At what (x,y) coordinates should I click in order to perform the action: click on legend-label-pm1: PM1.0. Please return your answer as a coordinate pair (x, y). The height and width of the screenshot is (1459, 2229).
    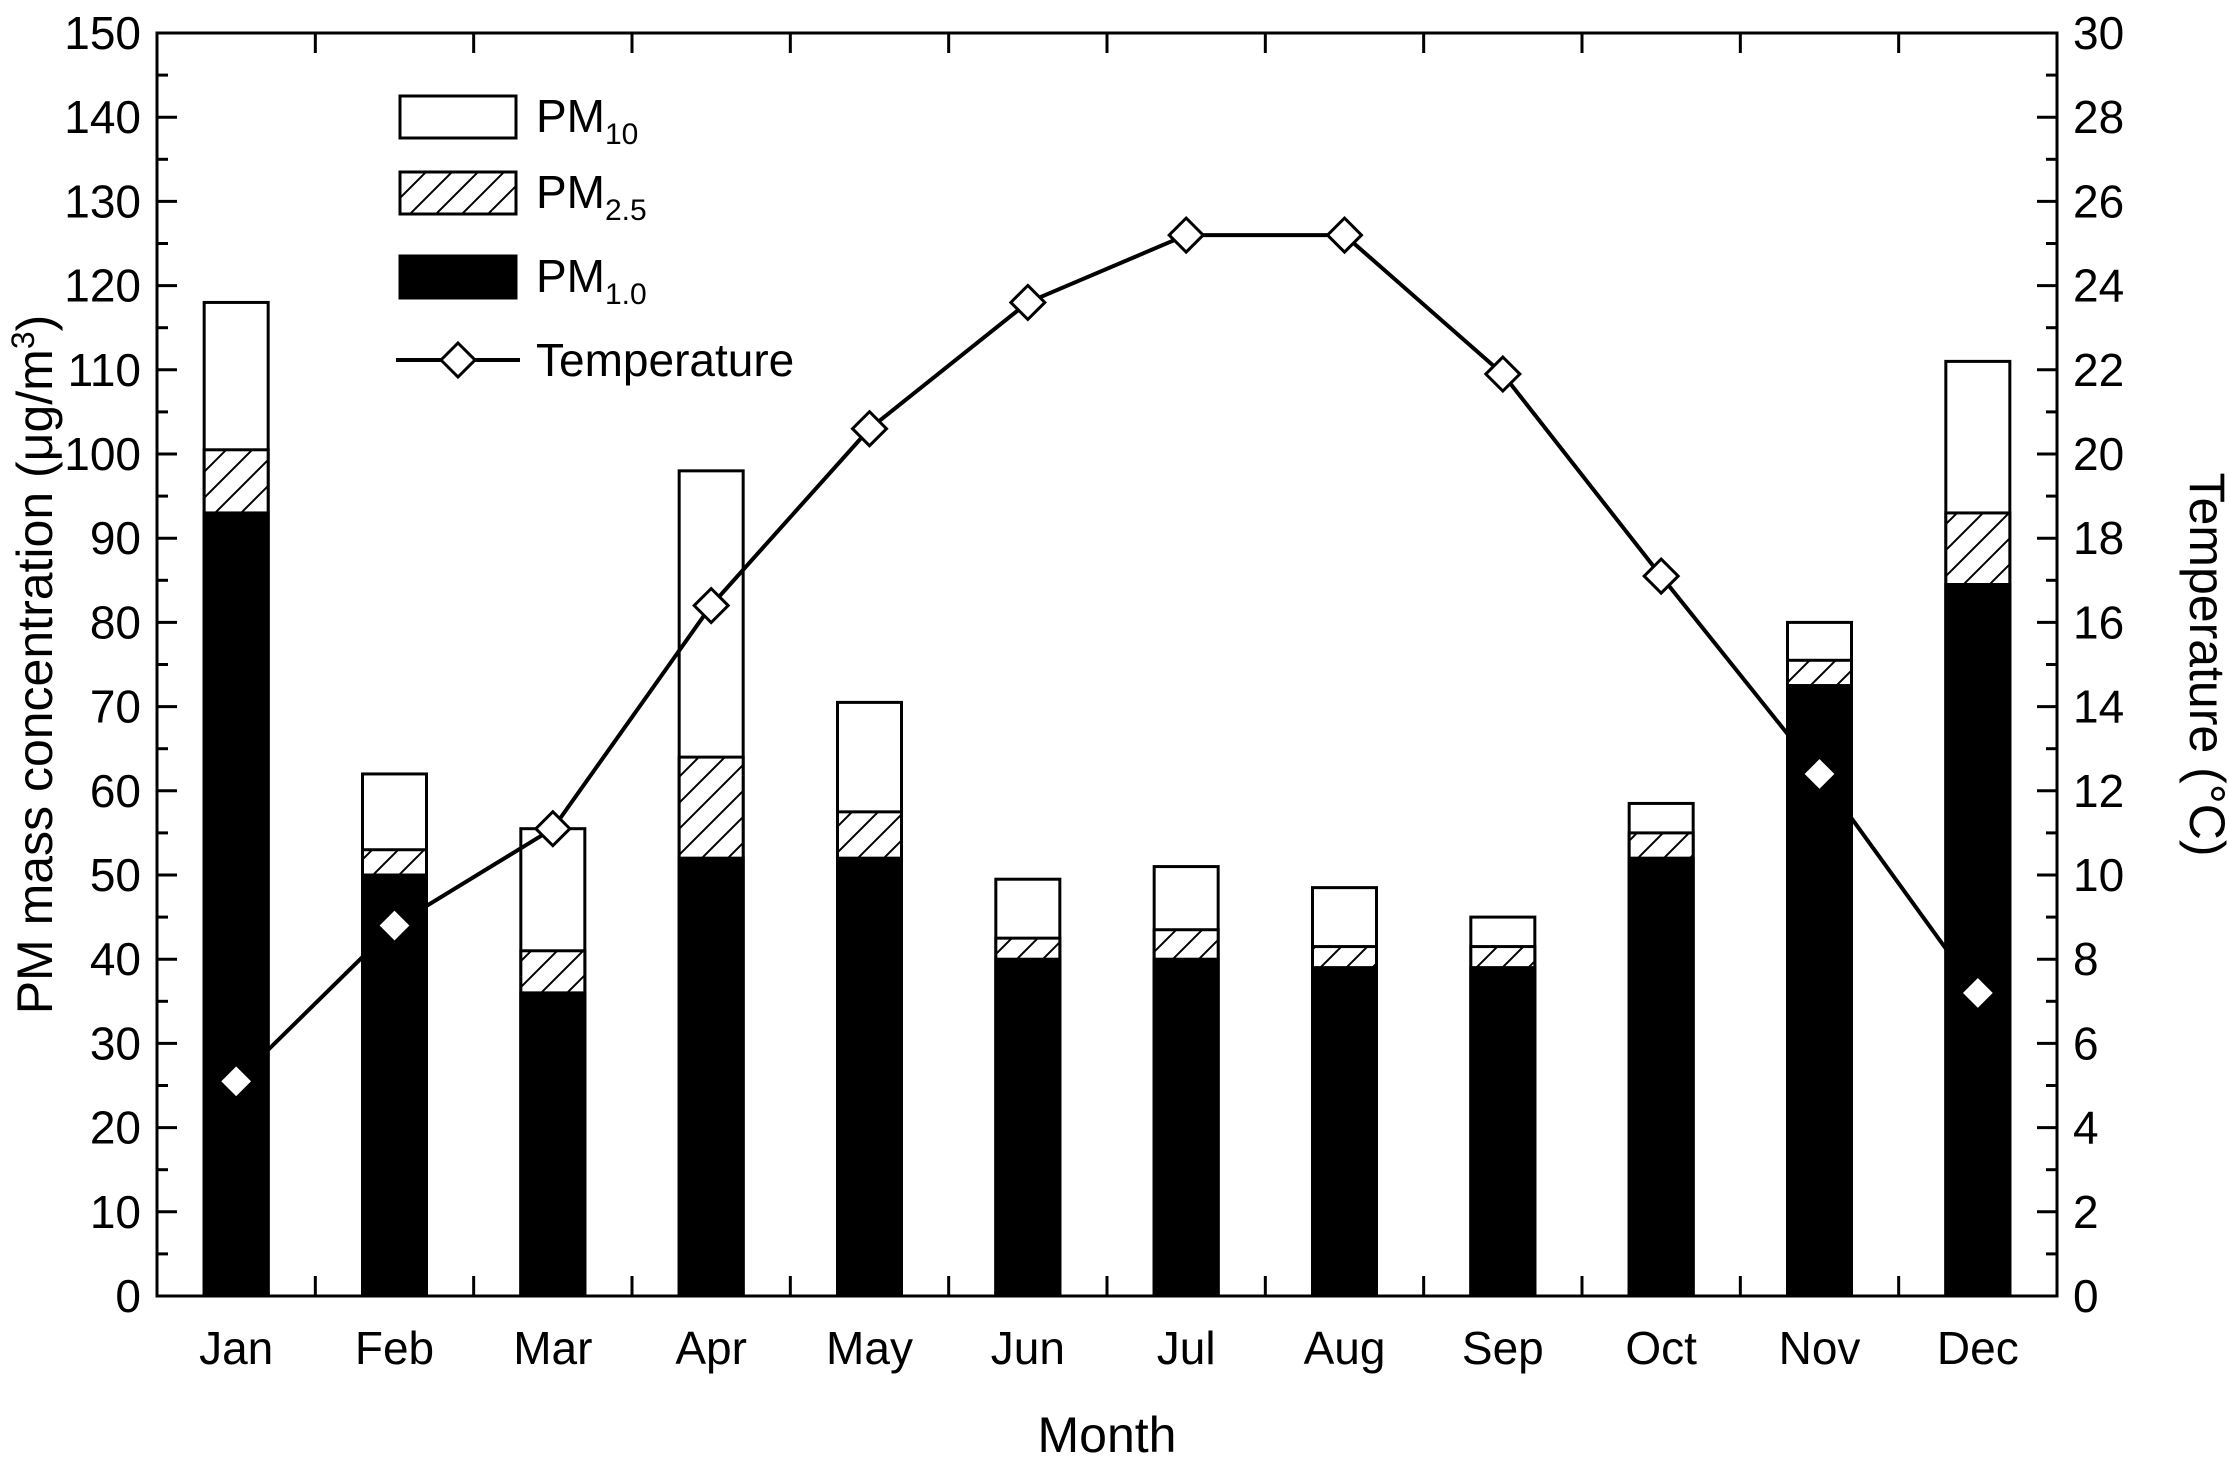
    Looking at the image, I should click on (591, 280).